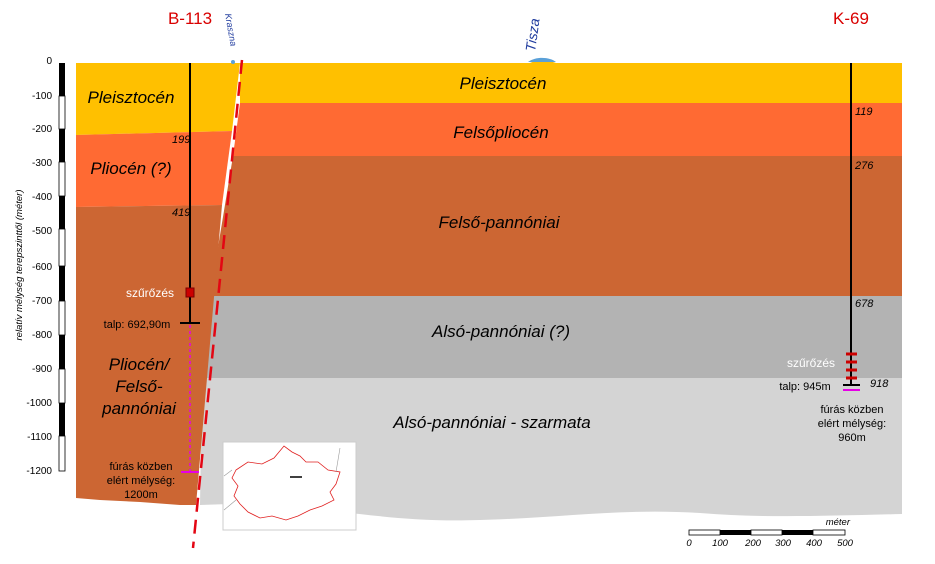 This screenshot has height=564, width=935. I want to click on scale-tick: 100, so click(720, 543).